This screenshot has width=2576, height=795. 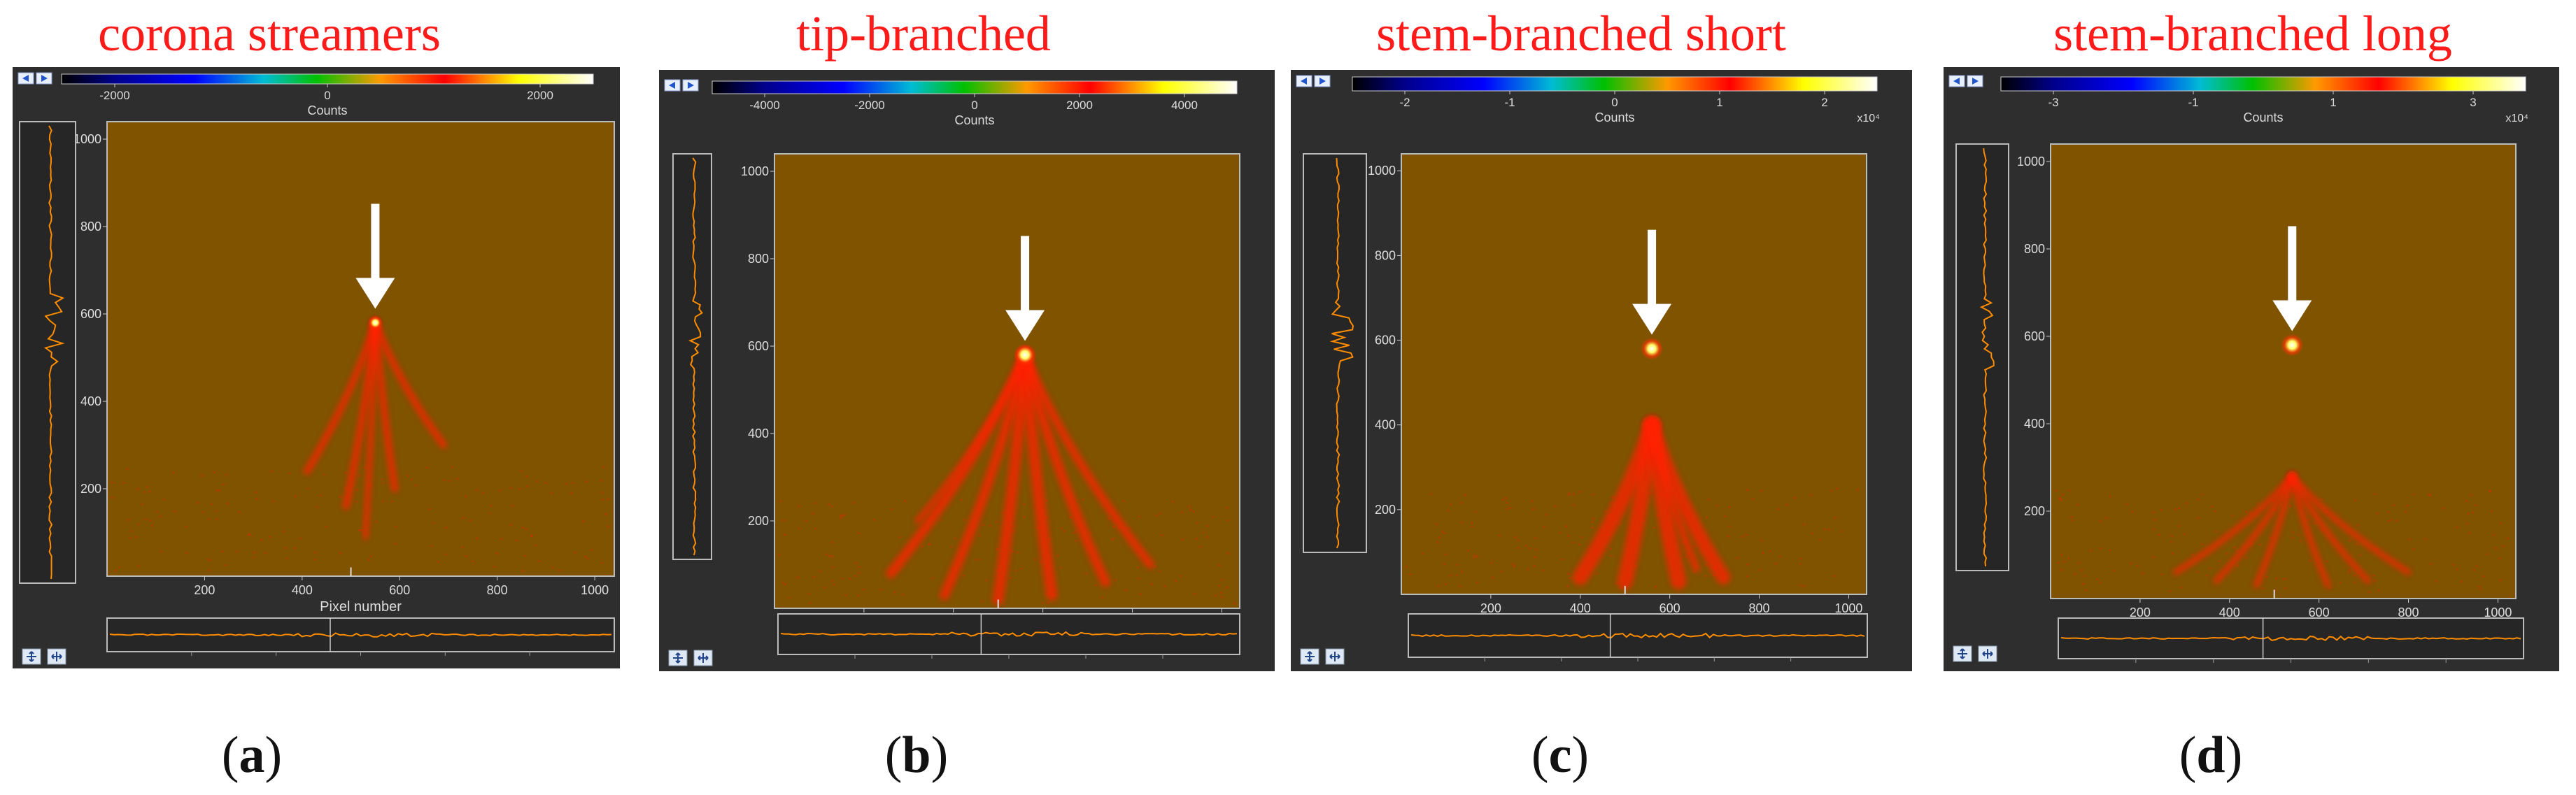 What do you see at coordinates (1580, 608) in the screenshot?
I see `x-tick-label: 400` at bounding box center [1580, 608].